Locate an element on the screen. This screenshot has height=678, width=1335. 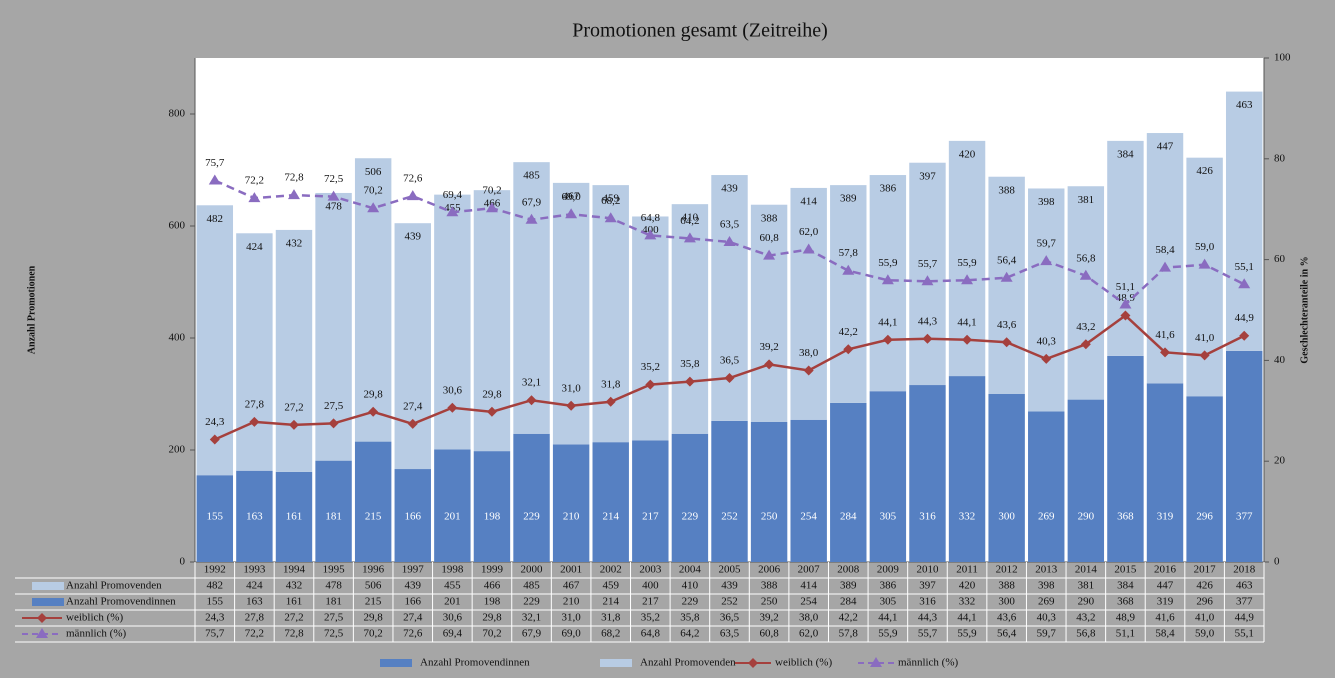
y2-tick-label: 0 is located at coordinates (1277, 562).